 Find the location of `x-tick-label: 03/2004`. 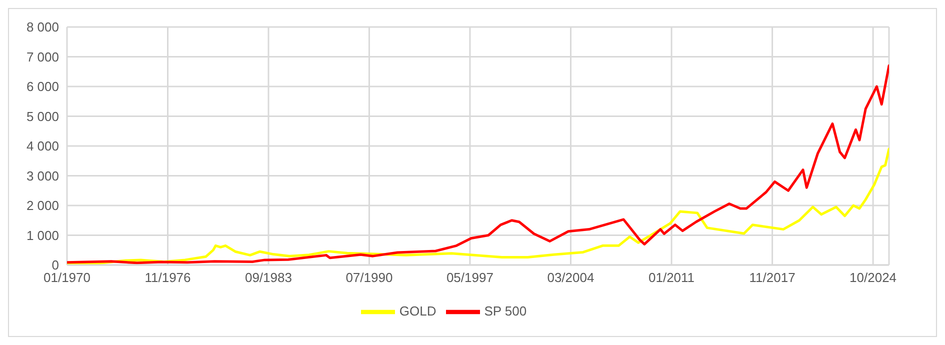

x-tick-label: 03/2004 is located at coordinates (570, 278).